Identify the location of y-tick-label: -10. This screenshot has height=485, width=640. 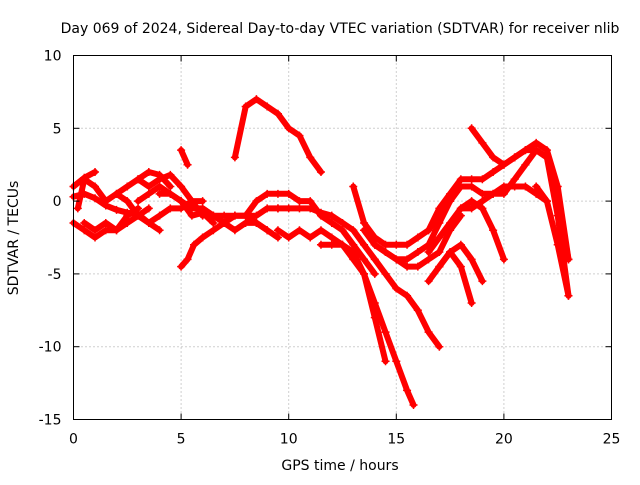
(50, 348).